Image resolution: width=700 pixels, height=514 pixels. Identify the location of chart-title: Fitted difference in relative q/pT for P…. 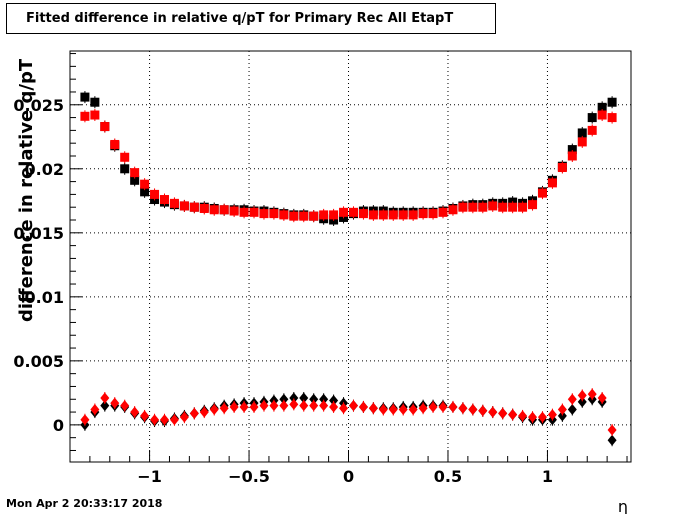
(251, 18).